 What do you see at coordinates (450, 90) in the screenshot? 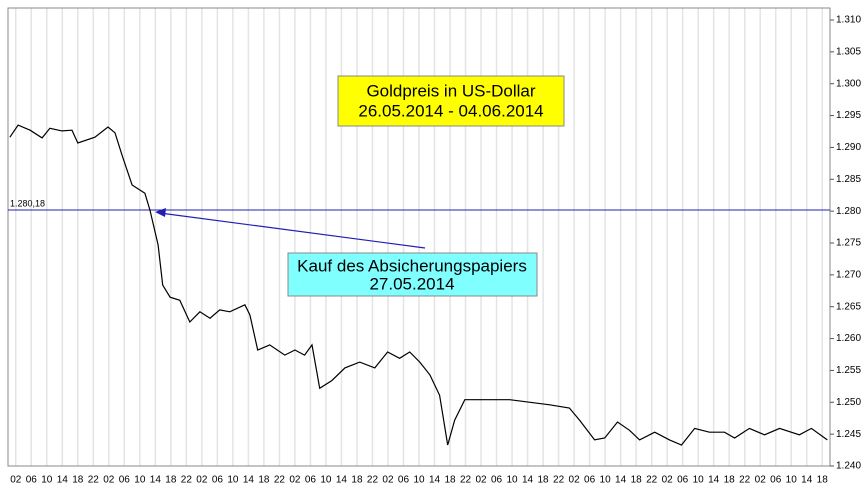
I see `chart-title: Goldpreis in US-Dollar` at bounding box center [450, 90].